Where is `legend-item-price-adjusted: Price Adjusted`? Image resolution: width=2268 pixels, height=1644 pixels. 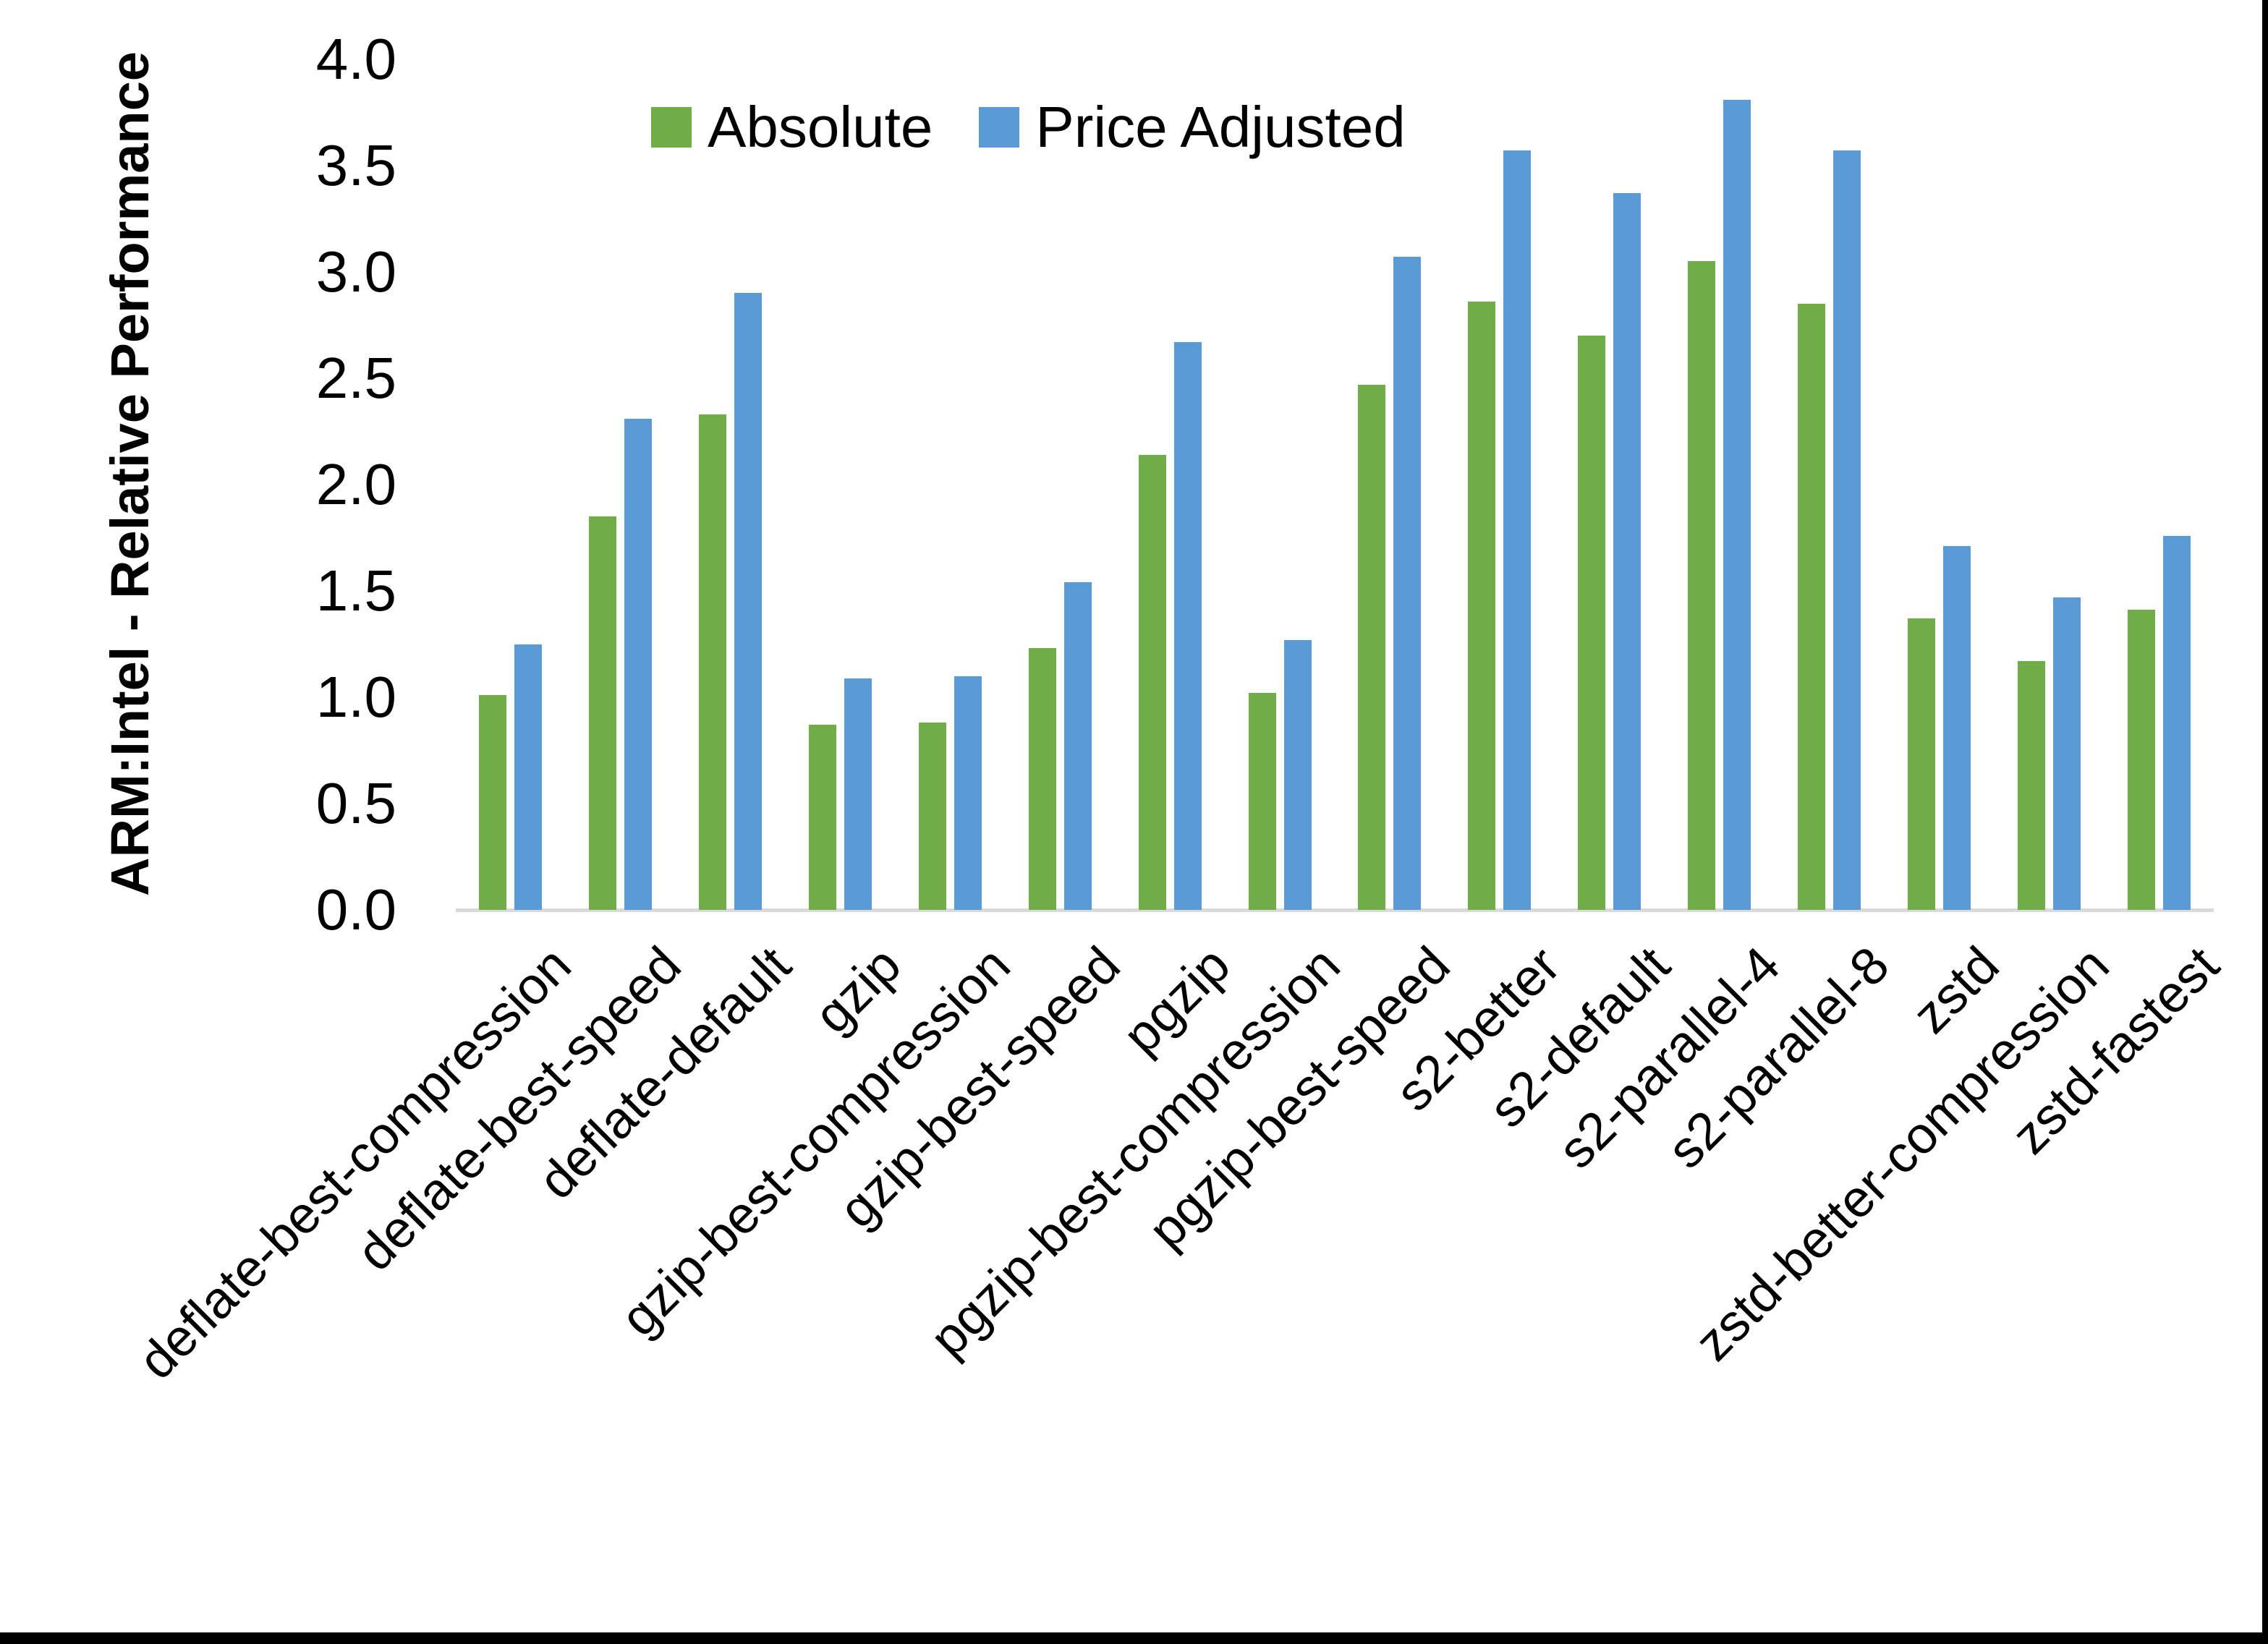 legend-item-price-adjusted: Price Adjusted is located at coordinates (1192, 127).